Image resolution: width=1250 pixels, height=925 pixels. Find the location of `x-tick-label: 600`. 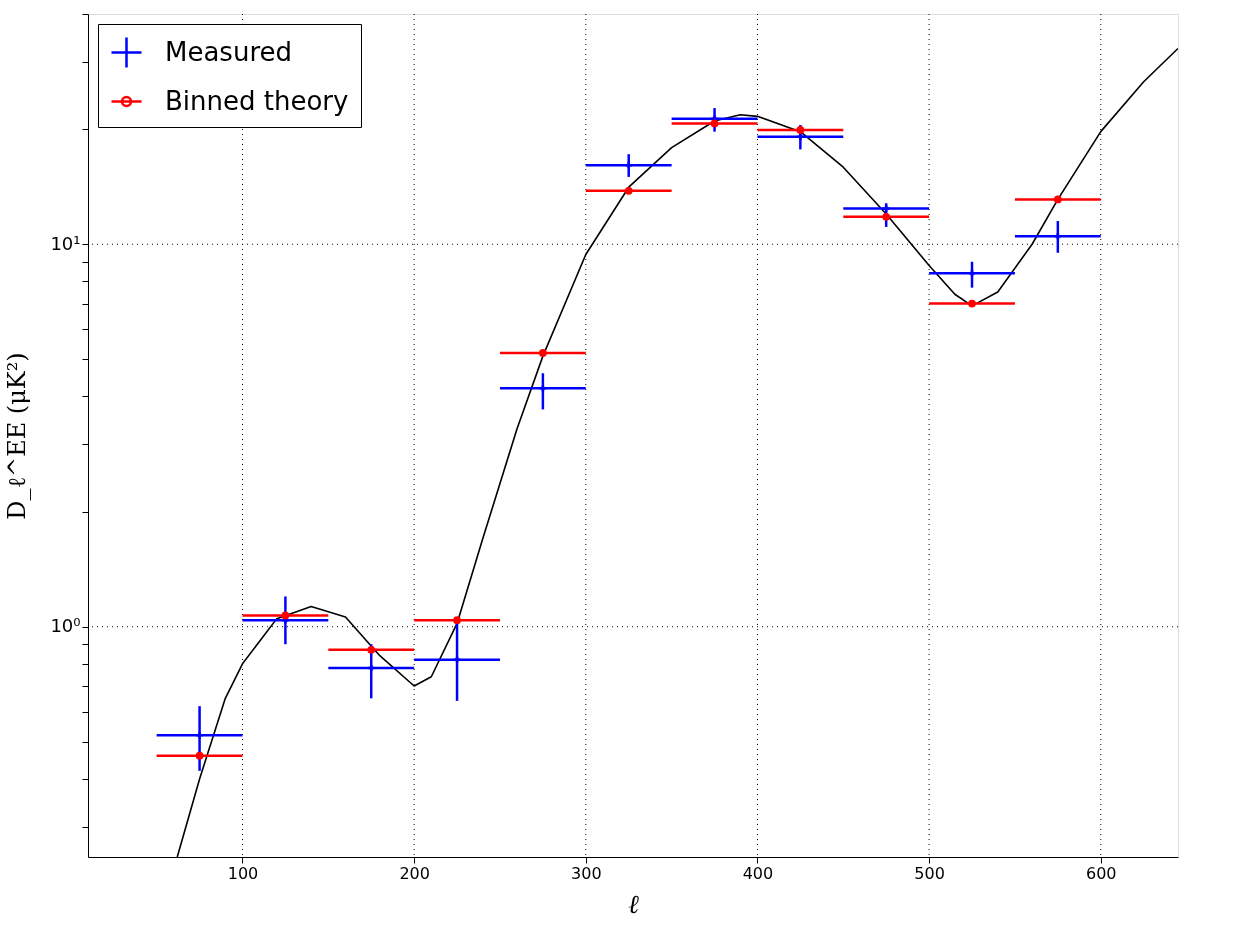

x-tick-label: 600 is located at coordinates (1101, 873).